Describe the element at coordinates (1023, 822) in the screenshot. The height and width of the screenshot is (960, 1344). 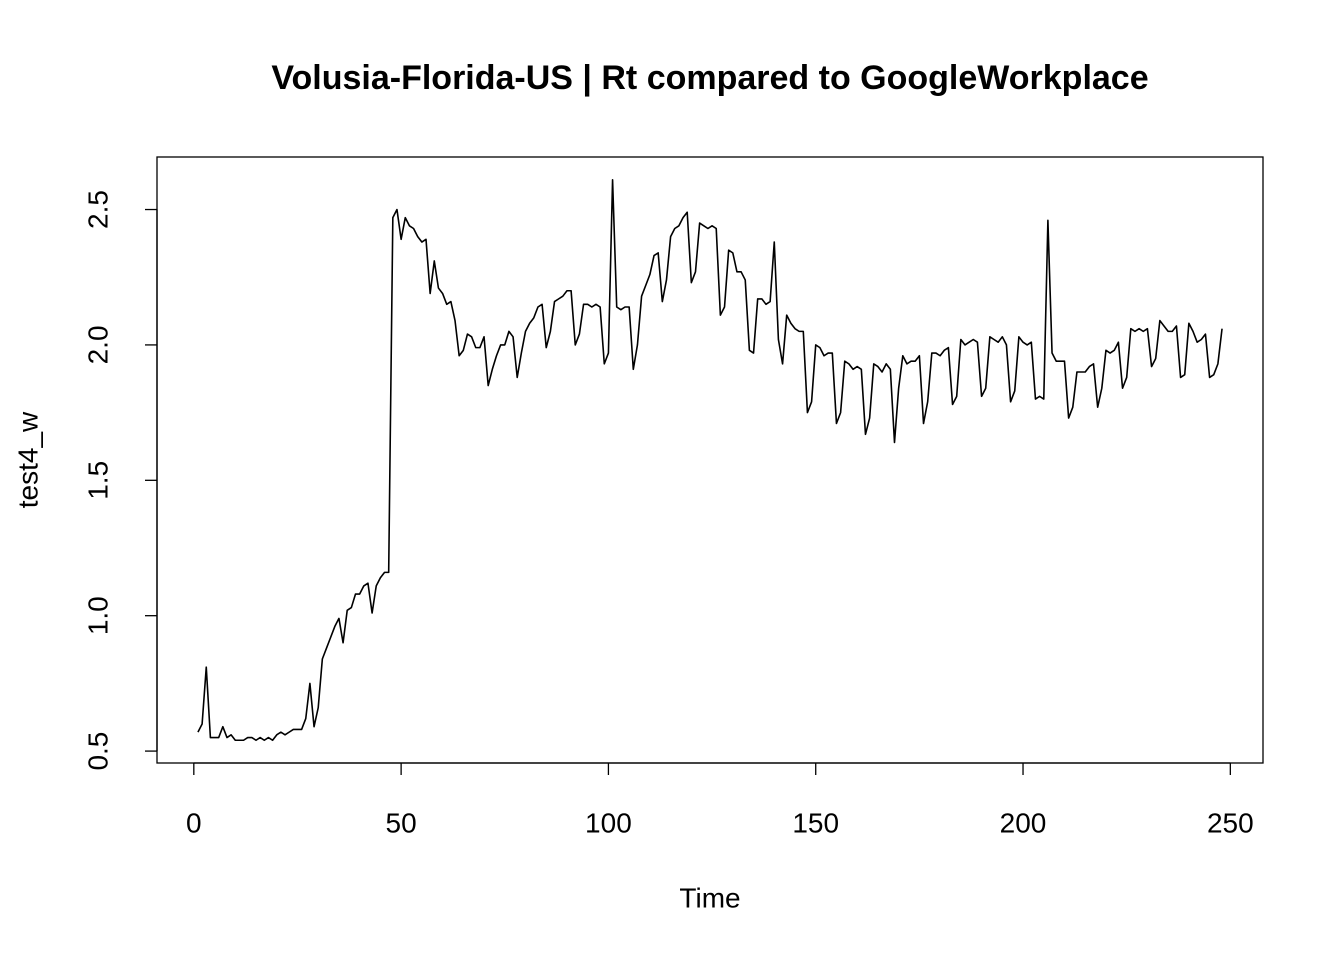
I see `x-tick-label: 200` at that location.